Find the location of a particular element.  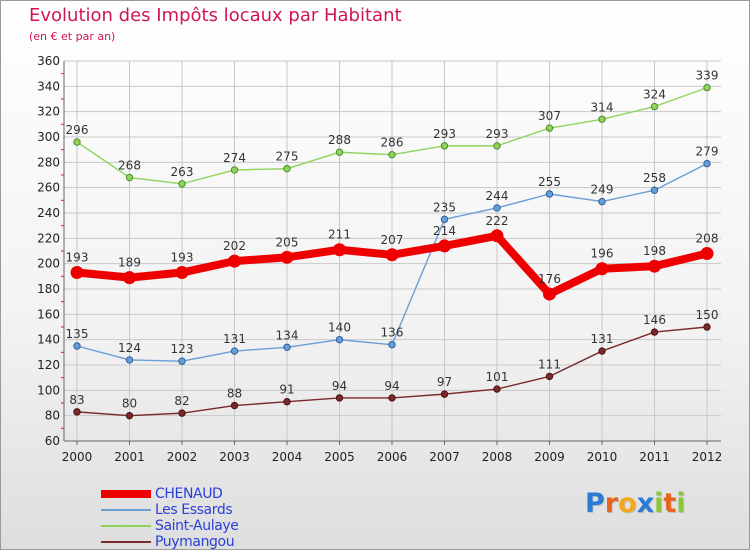

data-label: 274 is located at coordinates (234, 158).